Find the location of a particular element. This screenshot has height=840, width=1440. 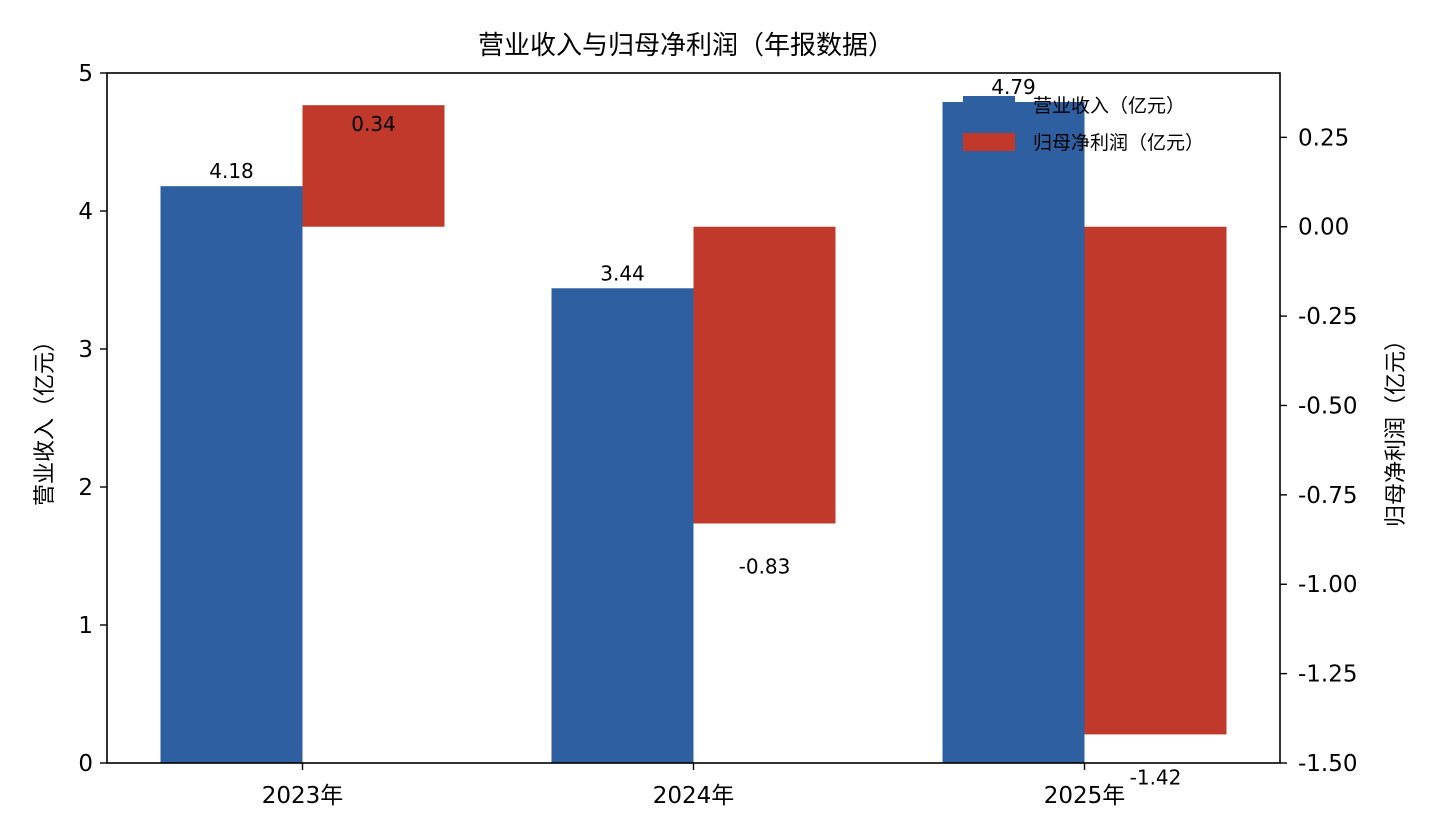

right-y-tick-label: -0.25 is located at coordinates (1328, 317).